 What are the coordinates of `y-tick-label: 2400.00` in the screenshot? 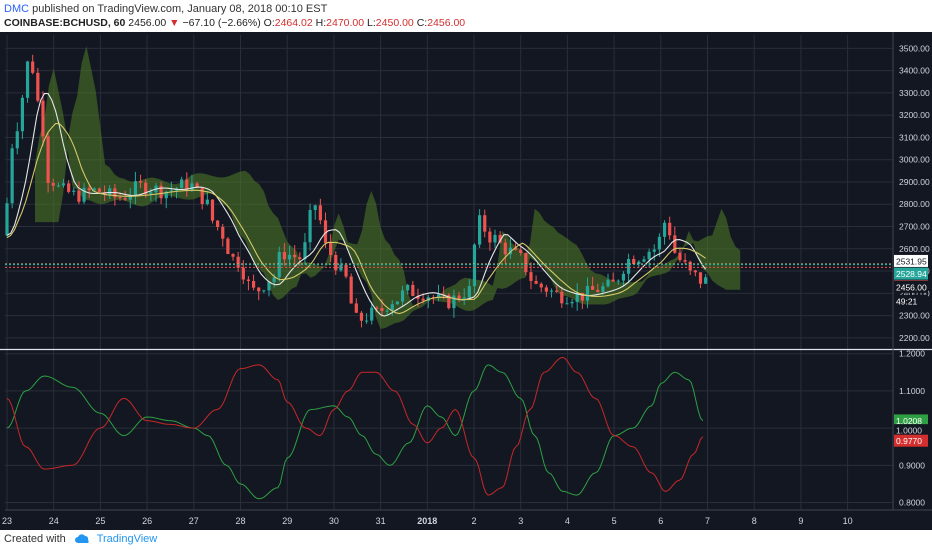 It's located at (914, 293).